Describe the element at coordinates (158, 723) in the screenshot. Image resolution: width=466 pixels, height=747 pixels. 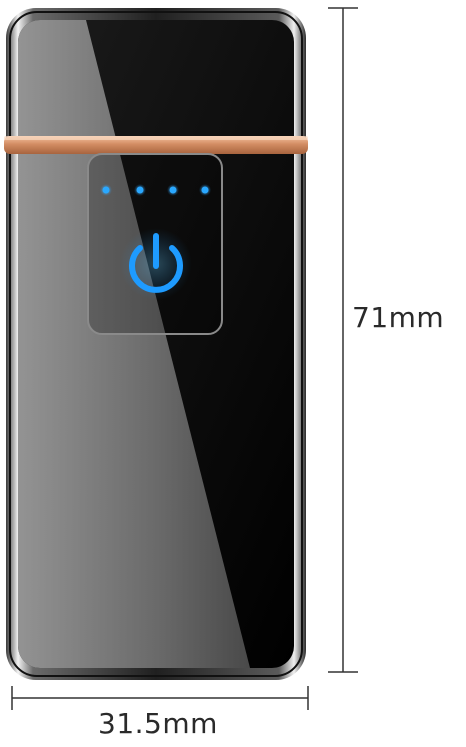
I see `width-dimension-label: 31.5mm` at that location.